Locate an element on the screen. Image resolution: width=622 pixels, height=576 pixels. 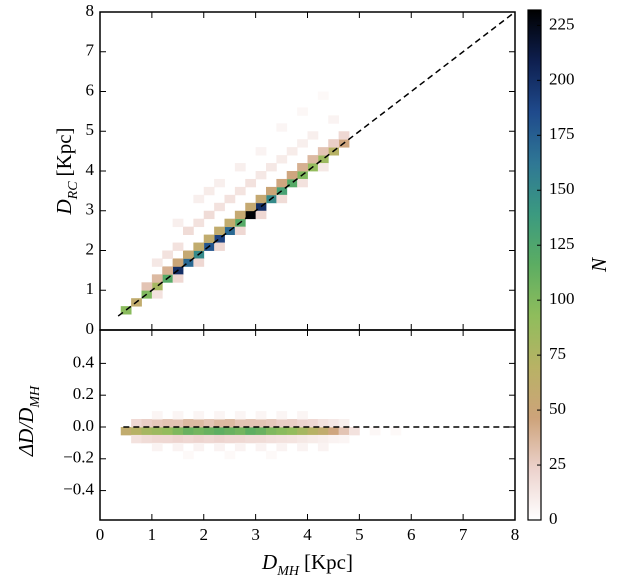
axis-label: DRC [Kpc] is located at coordinates (66, 171).